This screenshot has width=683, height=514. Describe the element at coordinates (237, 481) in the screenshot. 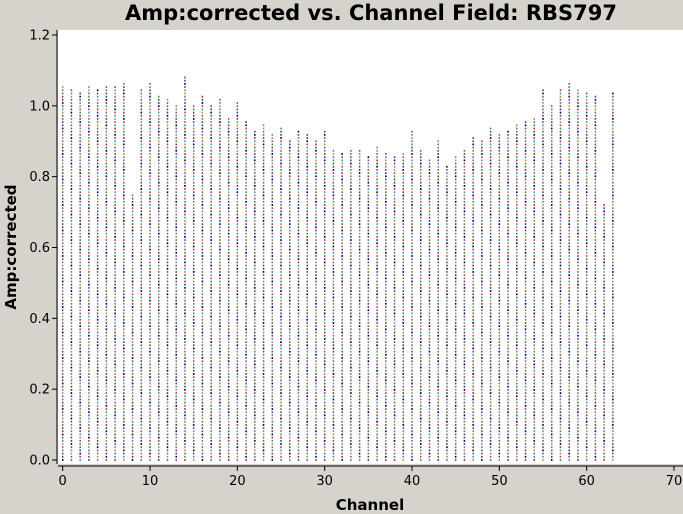

I see `x-tick-label: 20` at that location.